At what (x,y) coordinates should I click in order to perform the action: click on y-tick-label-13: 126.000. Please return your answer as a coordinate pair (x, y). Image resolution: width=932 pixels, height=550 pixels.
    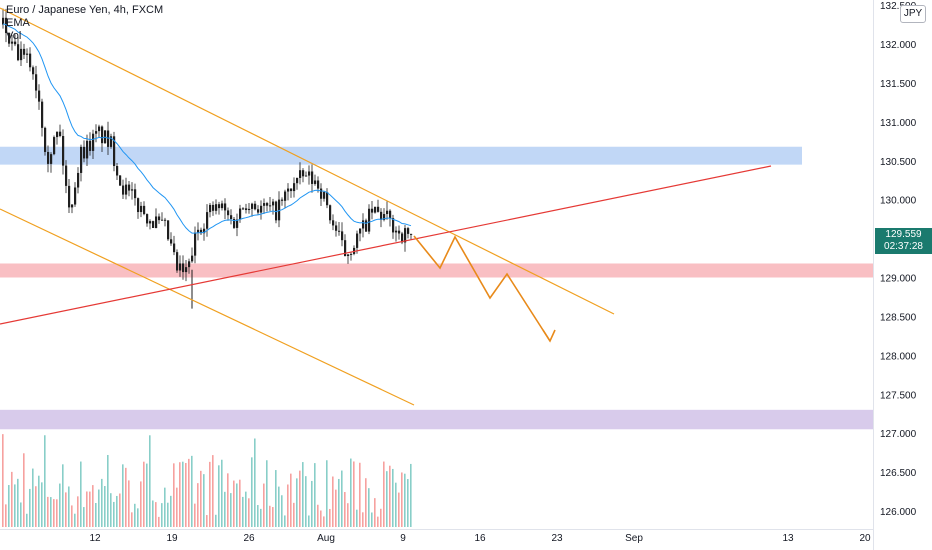
    Looking at the image, I should click on (898, 512).